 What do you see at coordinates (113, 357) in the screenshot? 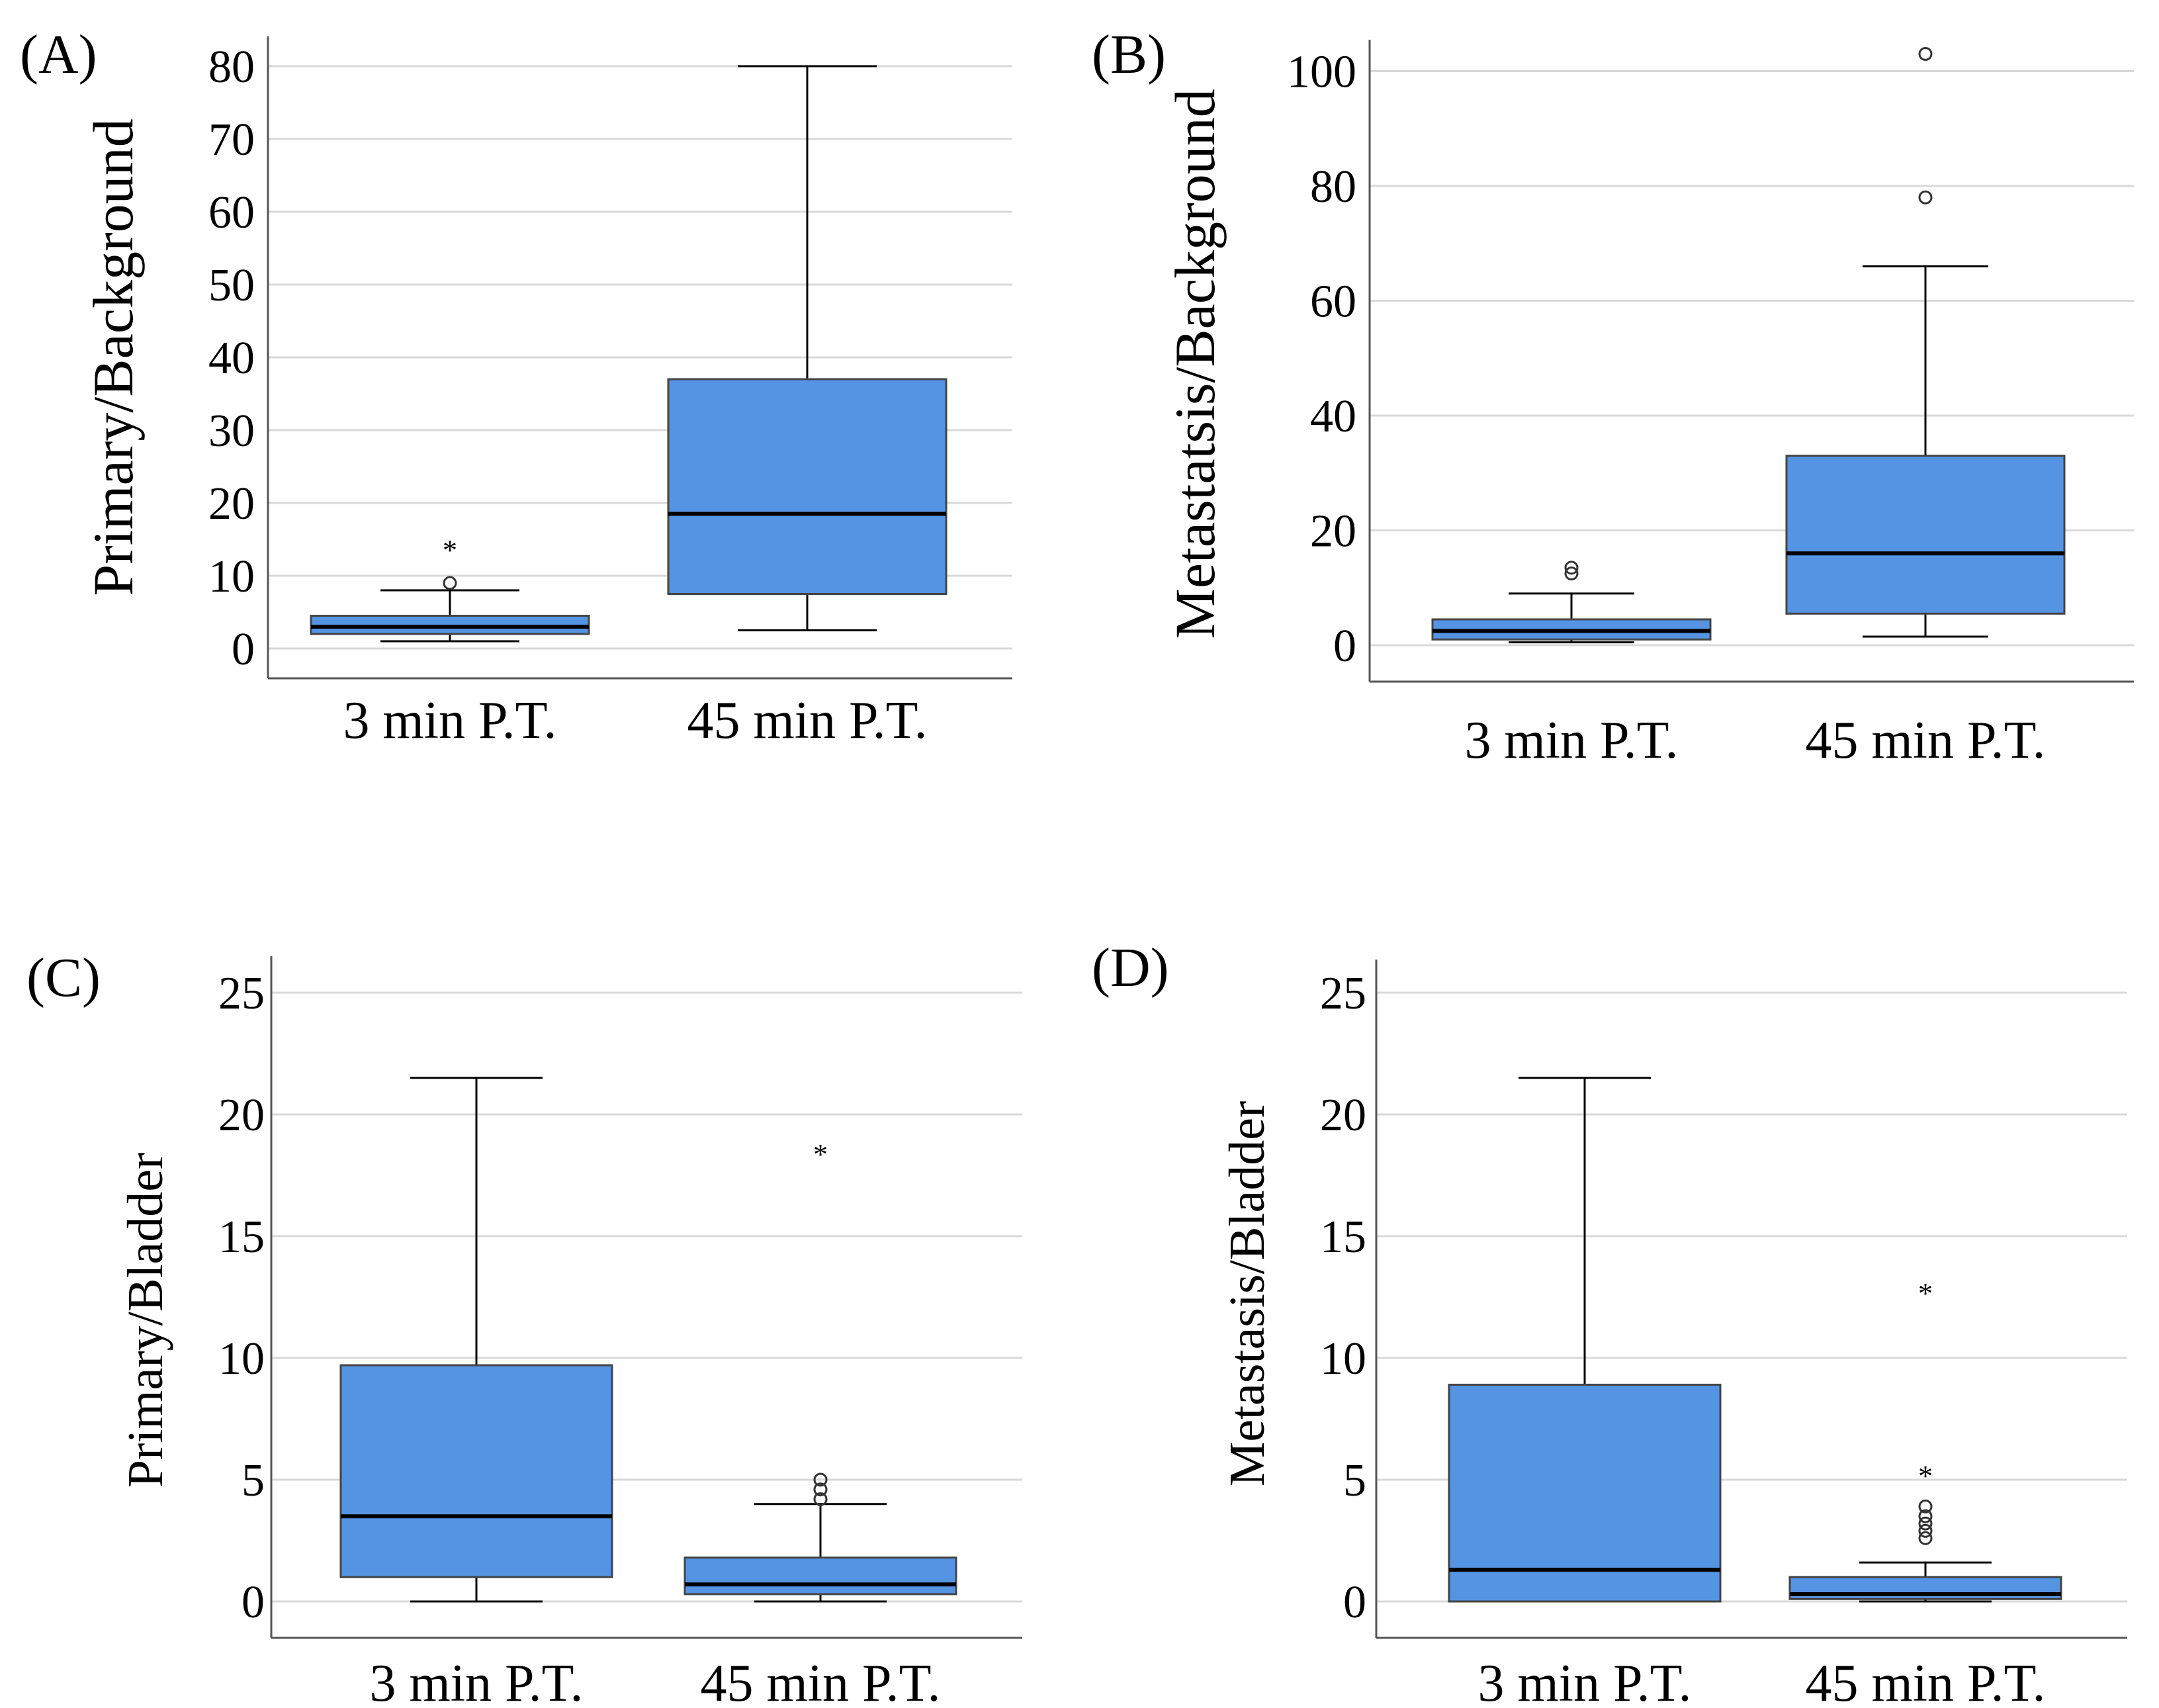
I see `y-axis-title: Primary/Background` at bounding box center [113, 357].